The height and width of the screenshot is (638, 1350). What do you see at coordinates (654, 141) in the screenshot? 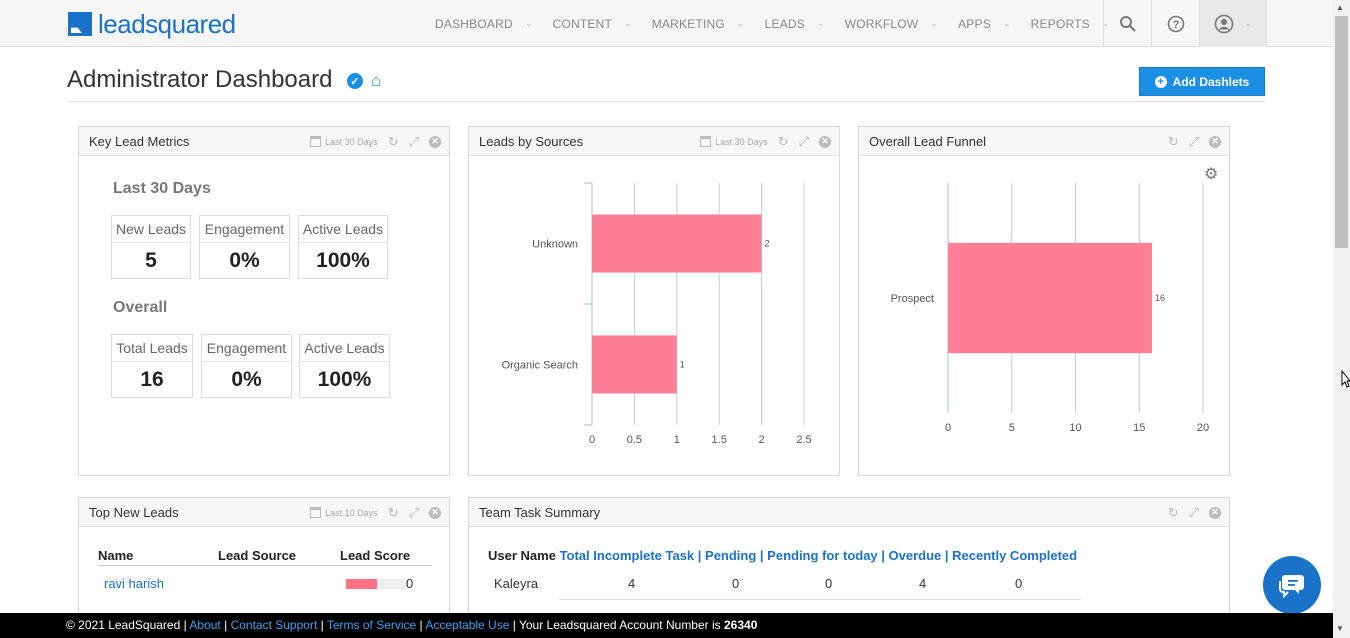
I see `dashlet-header: Leads by Sources Last 30 Days ↻ ⤢ ✕` at bounding box center [654, 141].